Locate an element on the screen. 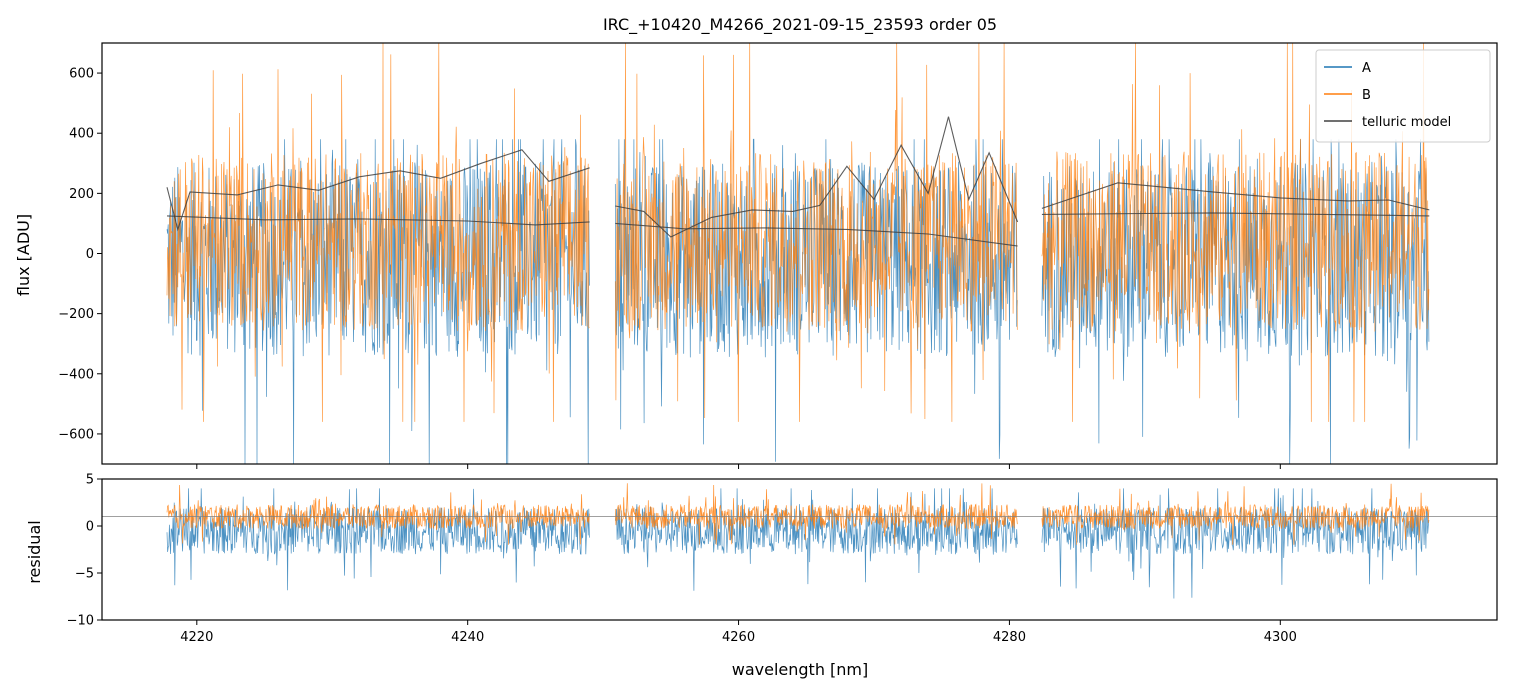  residual-xtick-label: 4220 is located at coordinates (196, 637).